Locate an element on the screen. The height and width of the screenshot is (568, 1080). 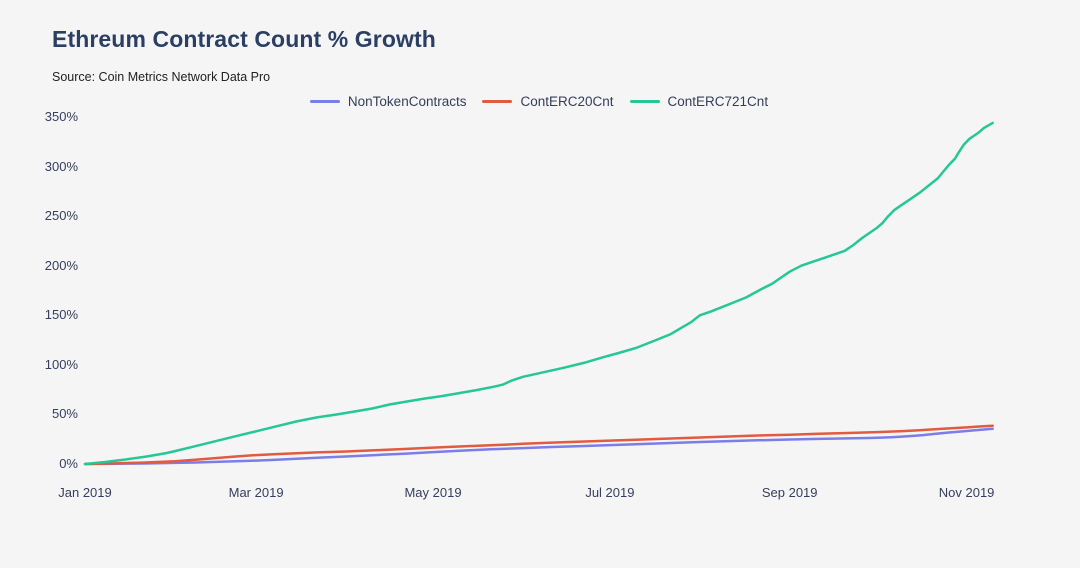
y-tick-label: 0% is located at coordinates (68, 463).